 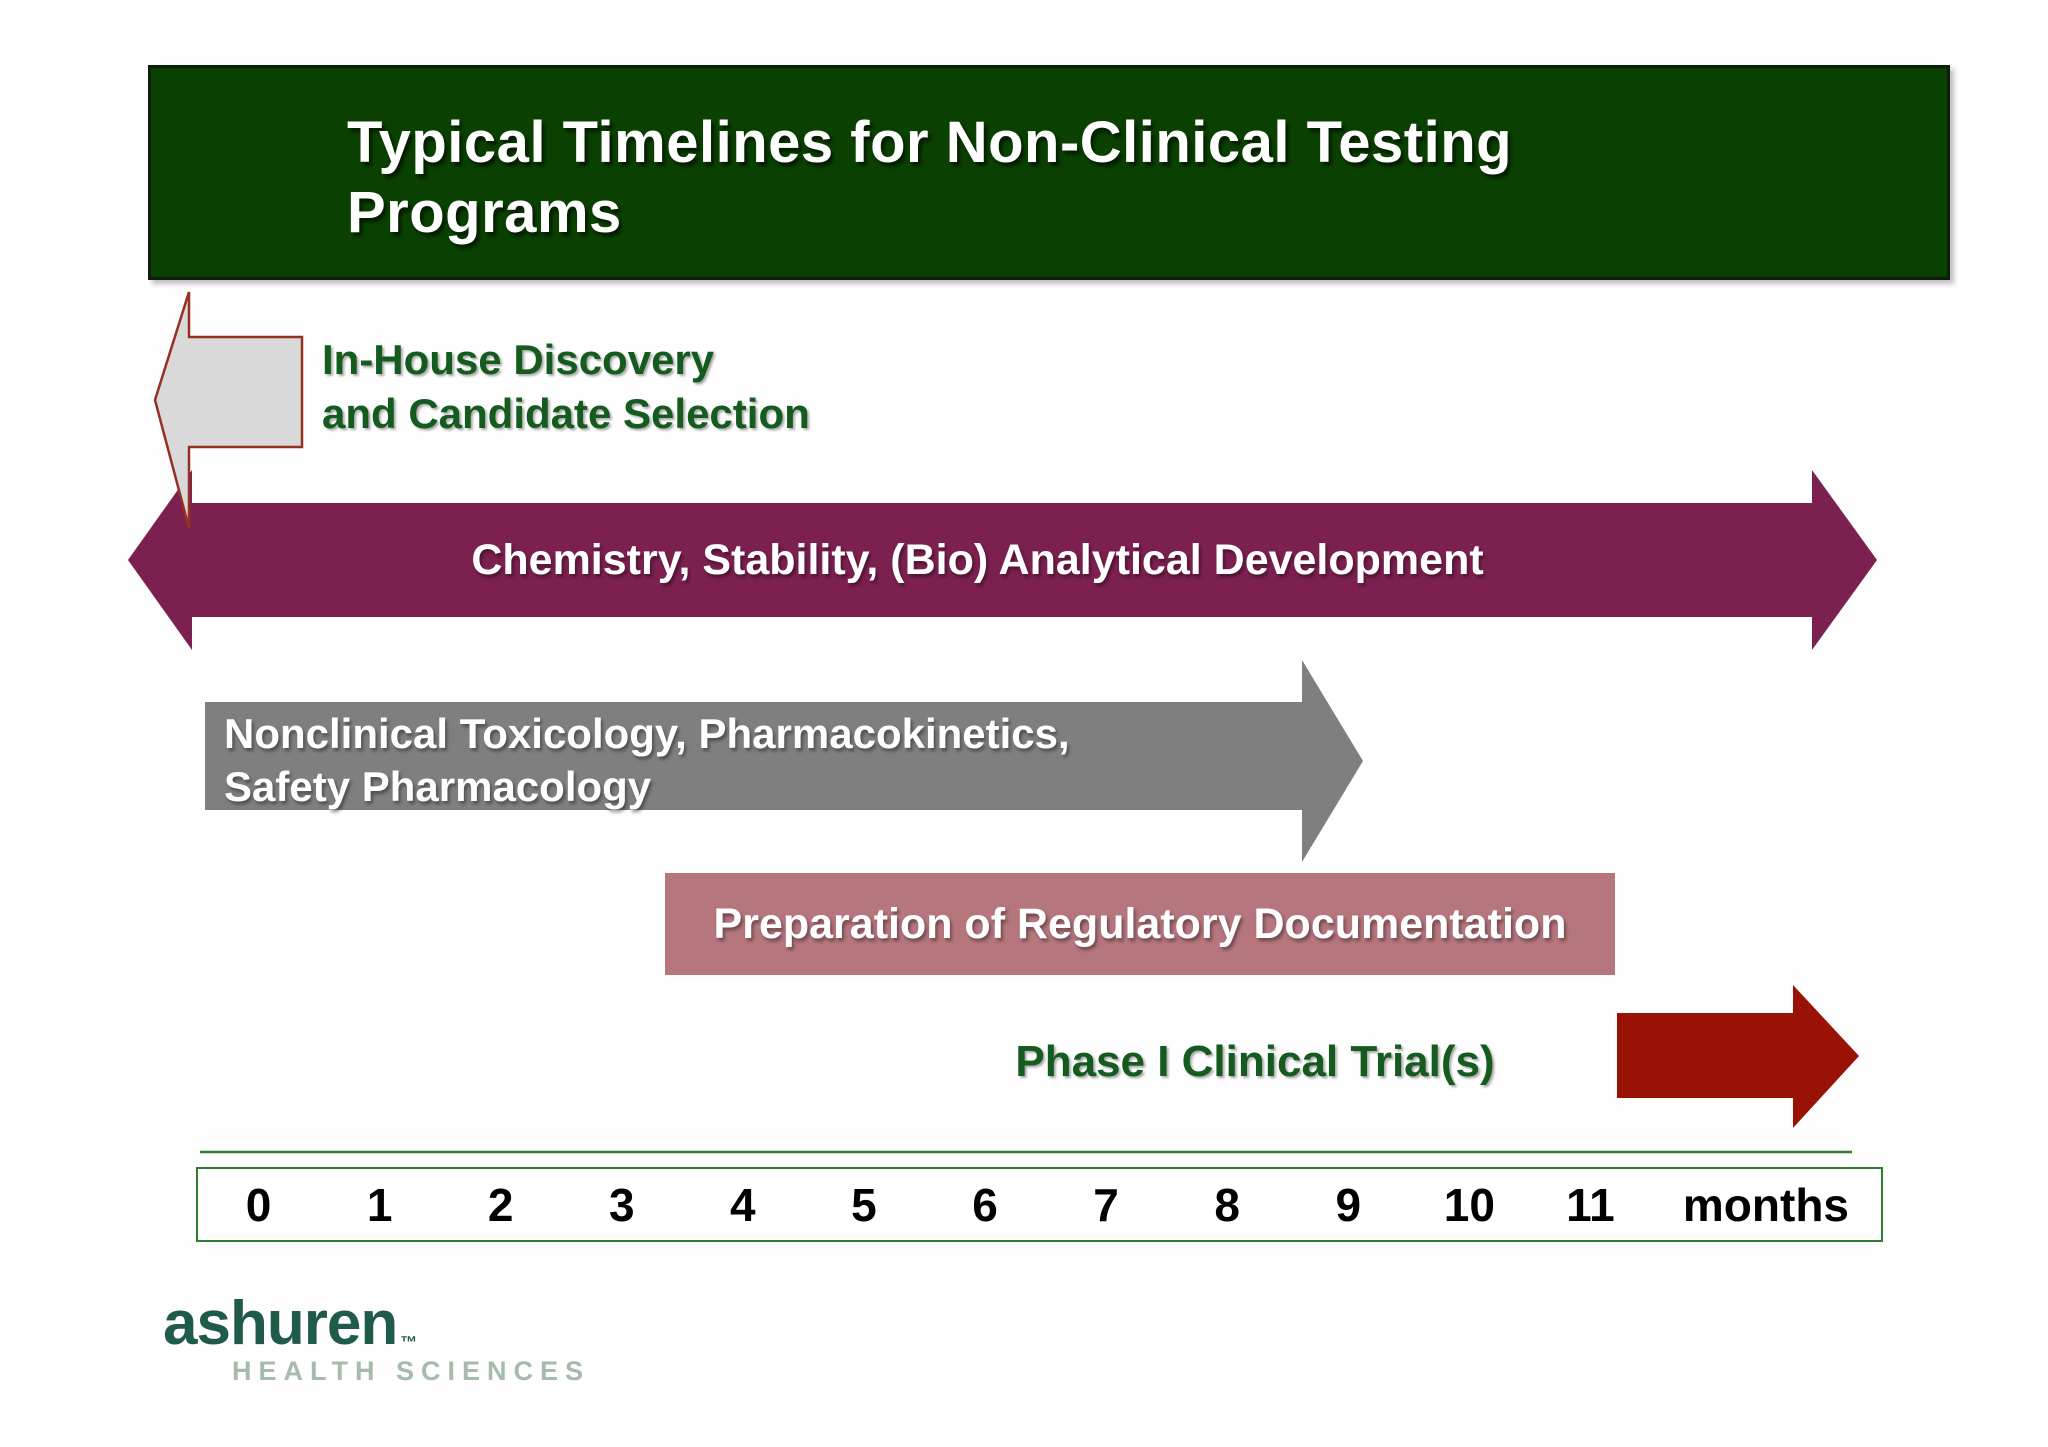 What do you see at coordinates (411, 1371) in the screenshot?
I see `logo-tagline: HEALTH SCIENCES` at bounding box center [411, 1371].